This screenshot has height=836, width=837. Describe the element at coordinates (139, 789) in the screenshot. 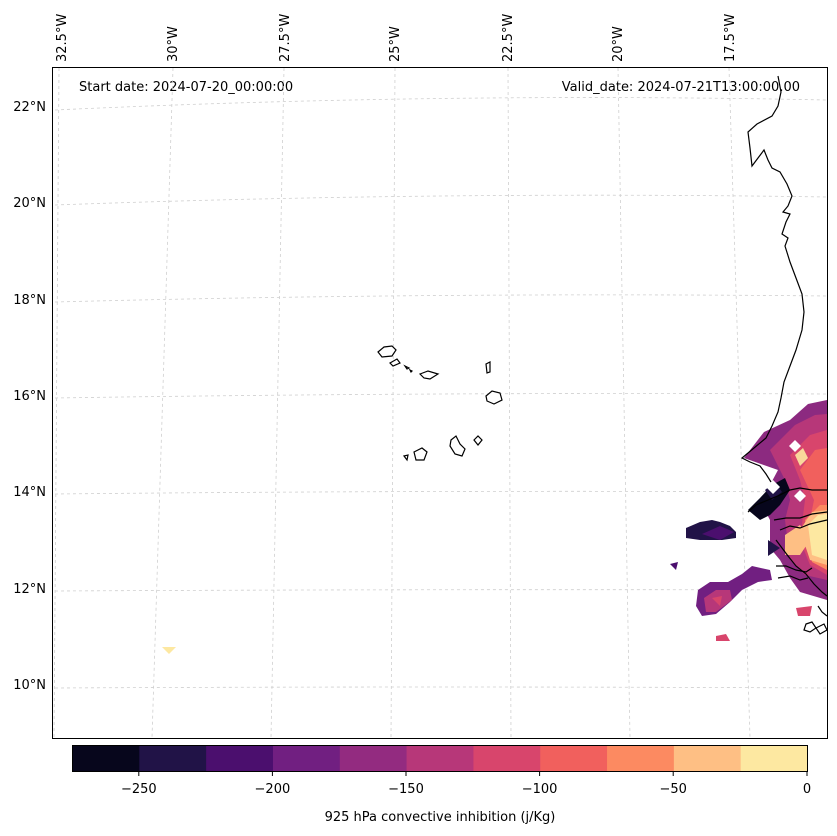

I see `colorbar-tick-label: −250` at that location.